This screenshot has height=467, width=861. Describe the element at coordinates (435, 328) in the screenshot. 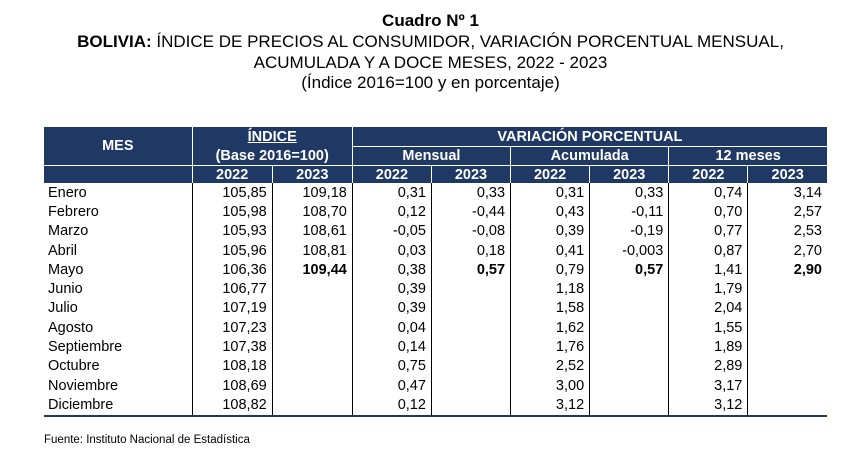

I see `table-row: Agosto 107,23 0,04 1,62 1,55` at that location.